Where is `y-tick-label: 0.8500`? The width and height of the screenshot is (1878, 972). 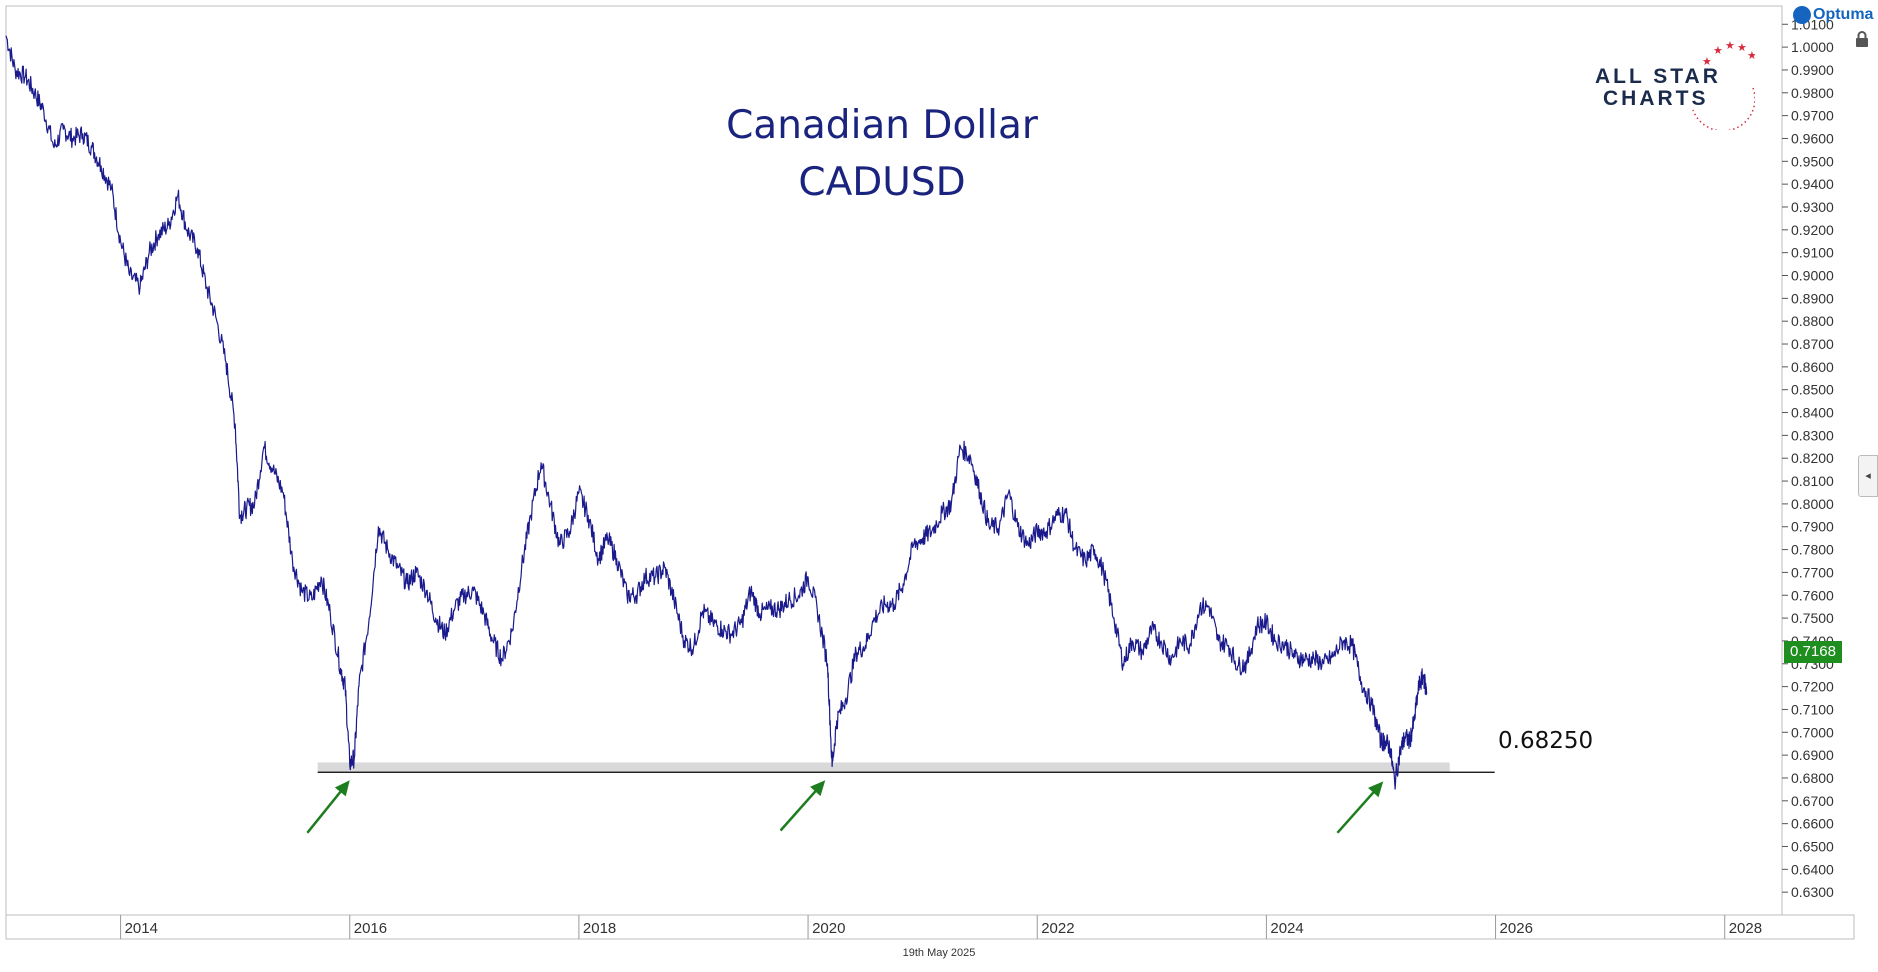
y-tick-label: 0.8500 is located at coordinates (1812, 390).